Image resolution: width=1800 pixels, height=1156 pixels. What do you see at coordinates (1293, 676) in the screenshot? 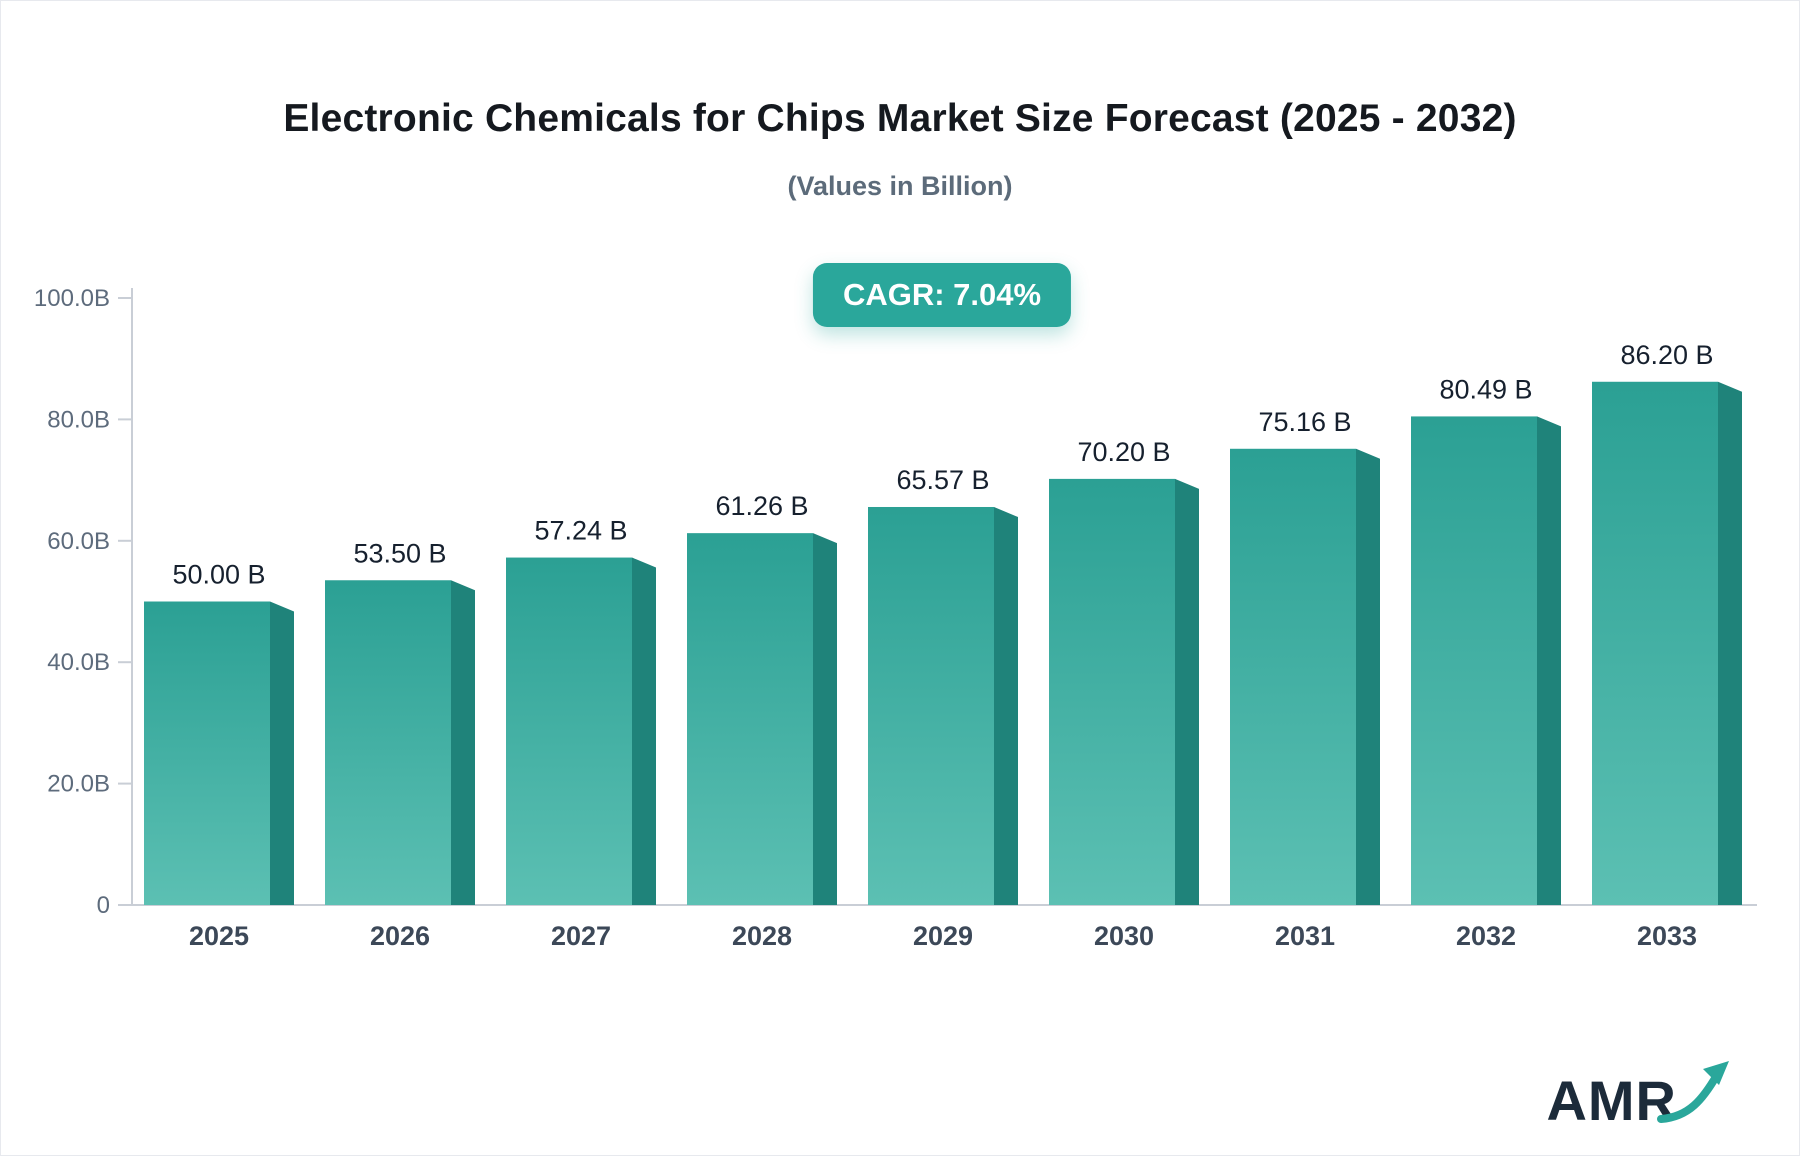
I see `bar-2031` at bounding box center [1293, 676].